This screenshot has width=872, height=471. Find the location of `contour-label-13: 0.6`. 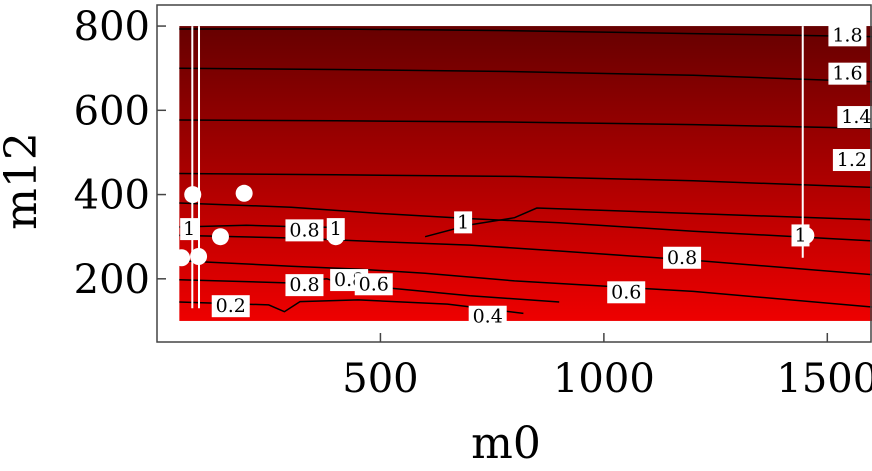

contour-label-13: 0.6 is located at coordinates (626, 292).